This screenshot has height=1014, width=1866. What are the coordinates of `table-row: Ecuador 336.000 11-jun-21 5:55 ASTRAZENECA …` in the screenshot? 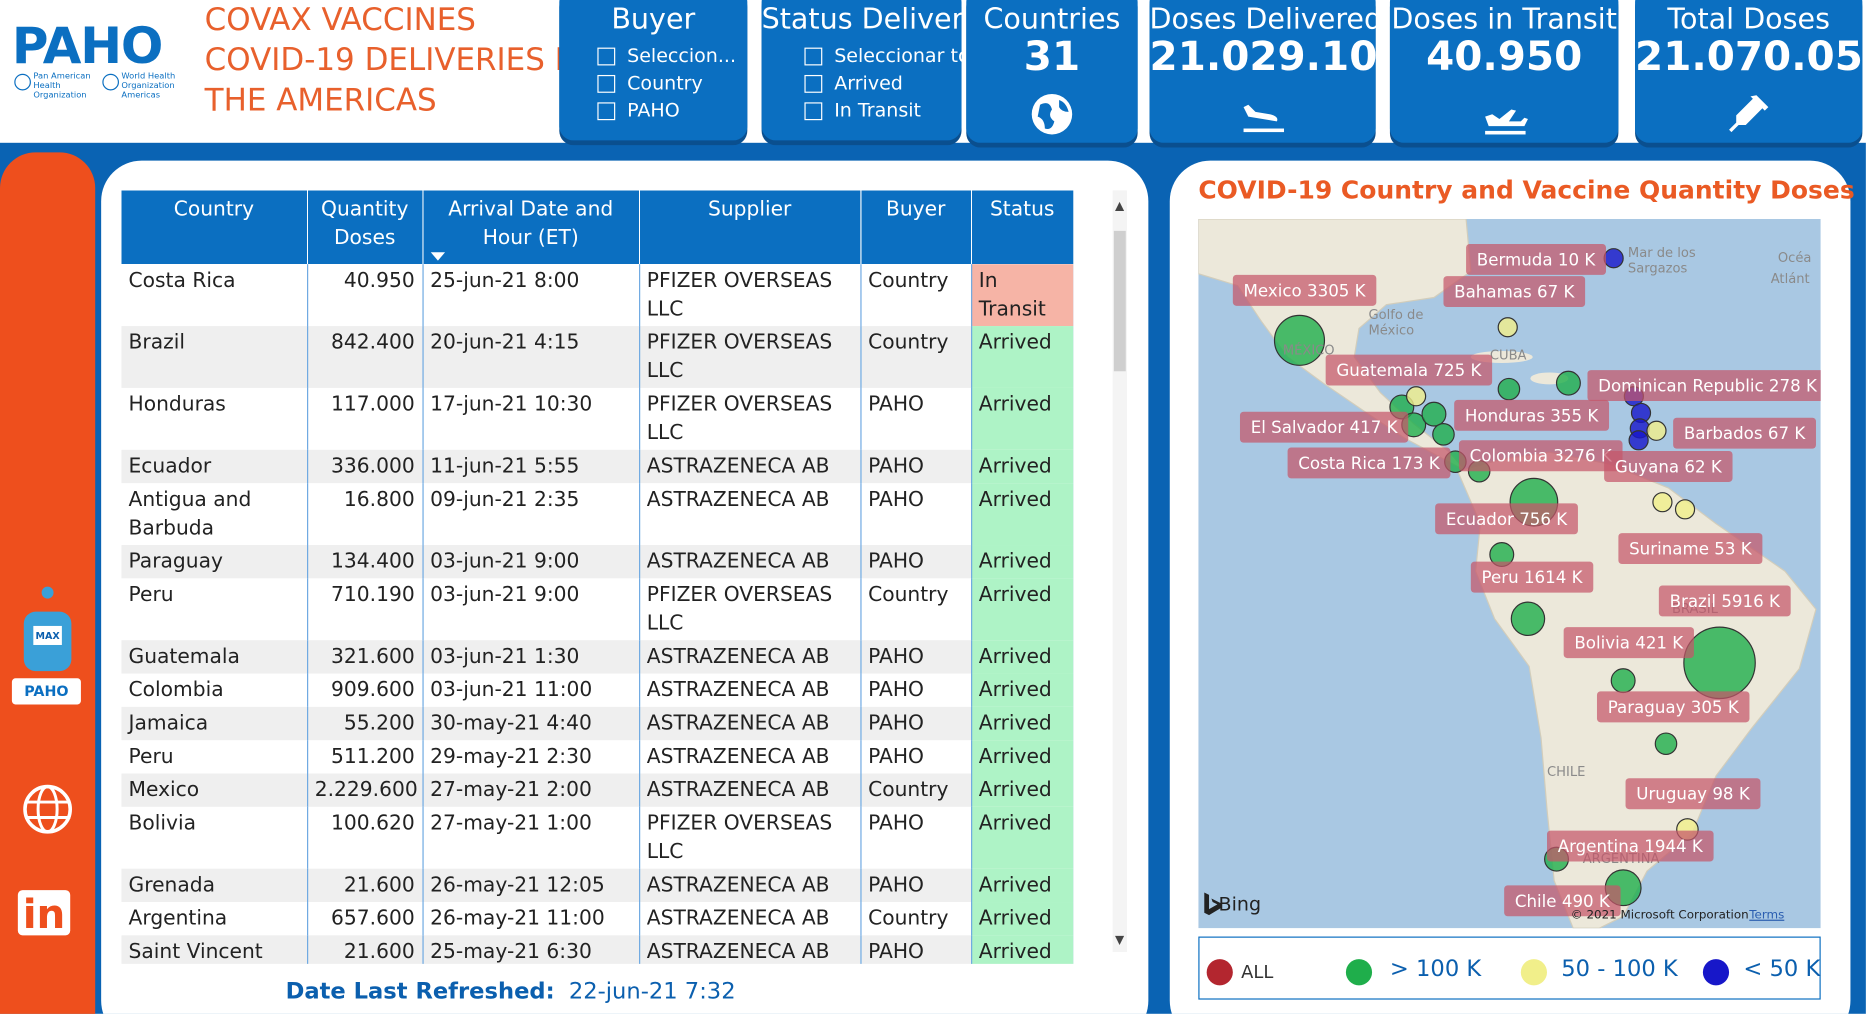 It's located at (597, 466).